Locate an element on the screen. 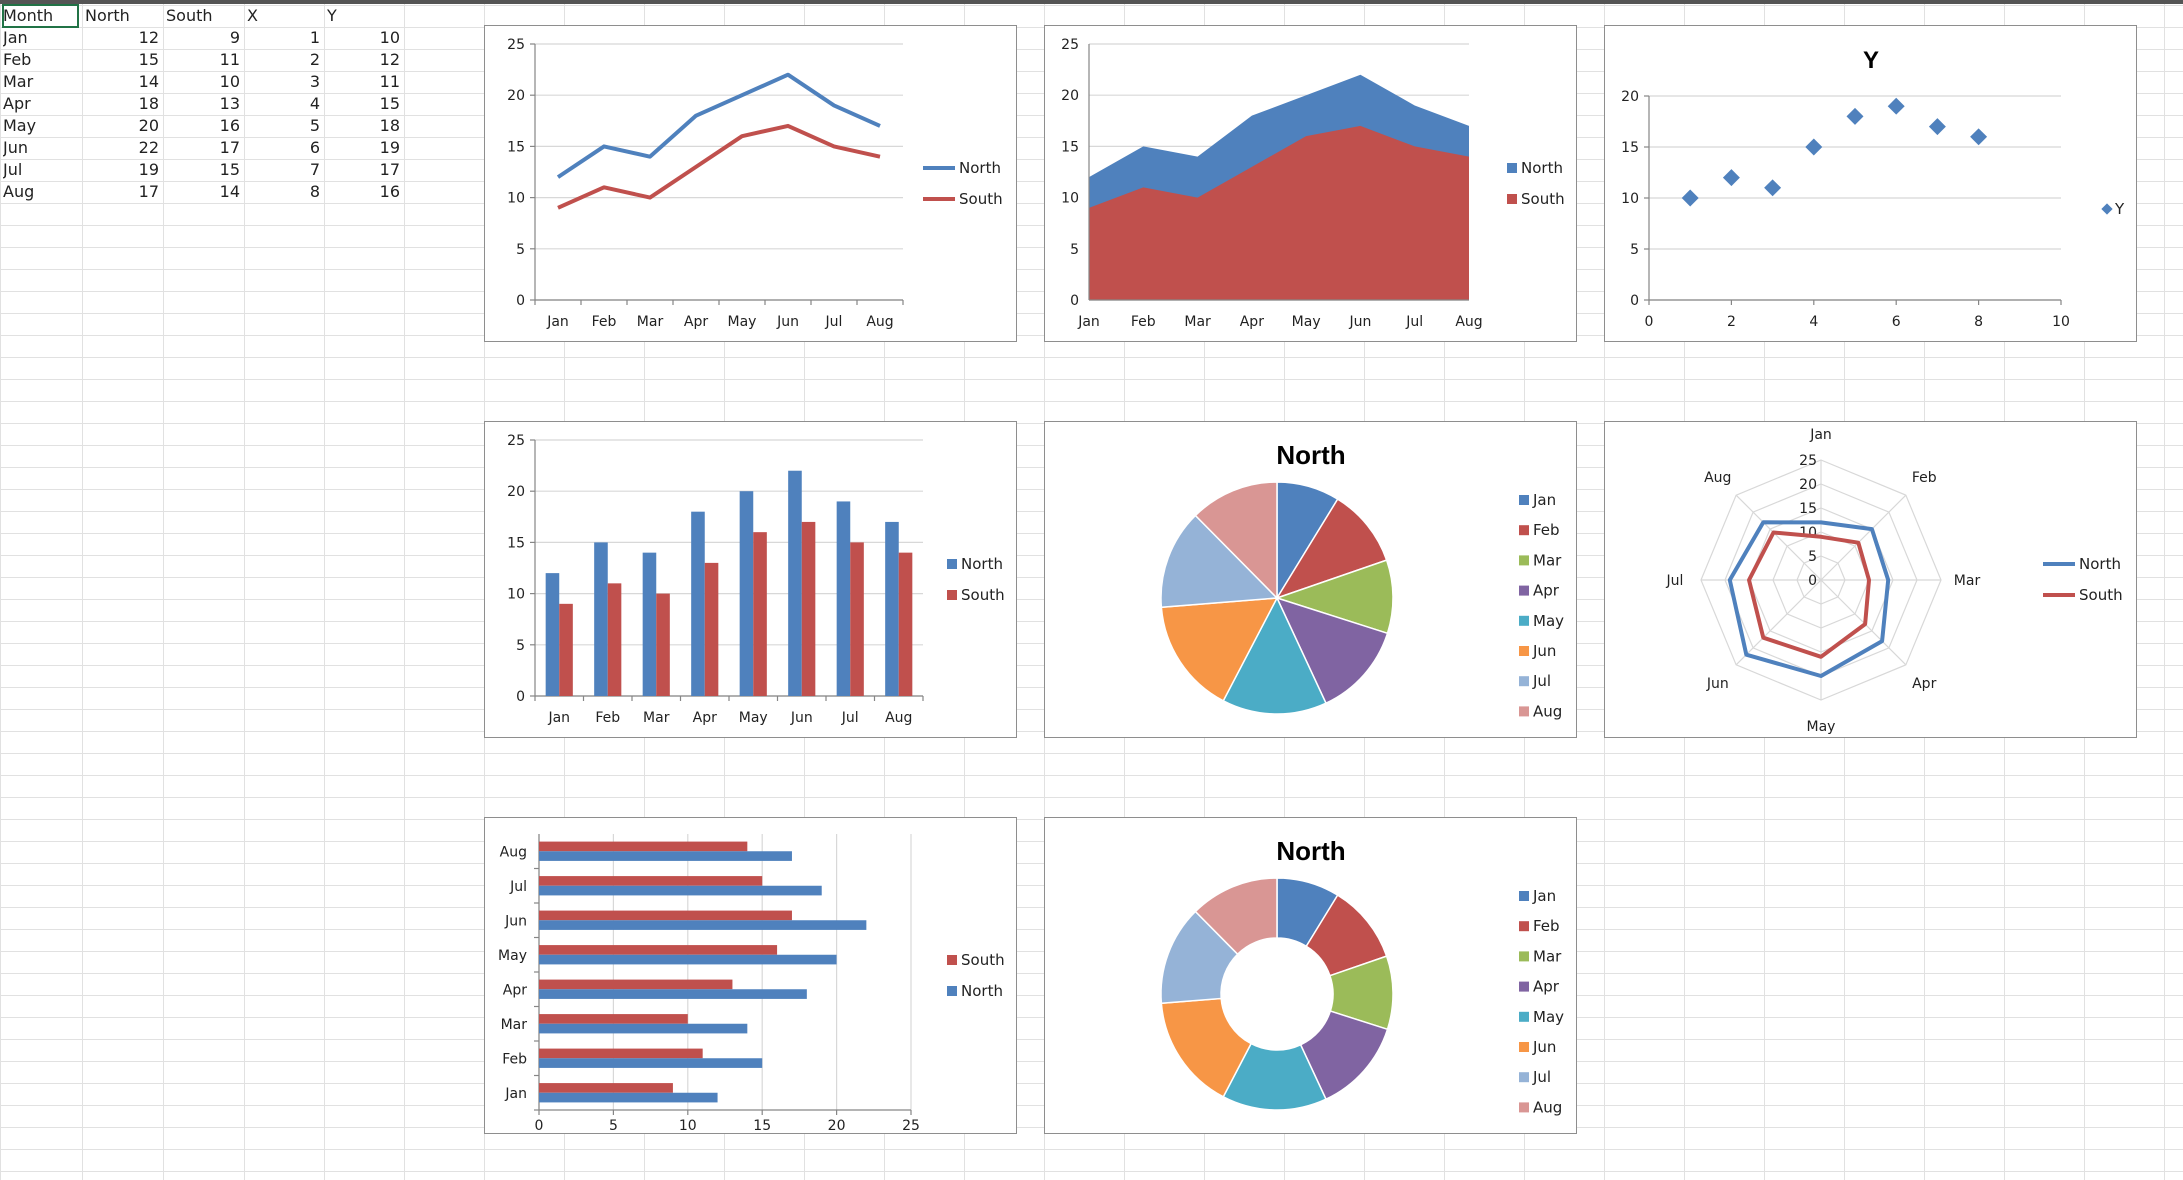  donut-legend-label: Feb is located at coordinates (1546, 926).